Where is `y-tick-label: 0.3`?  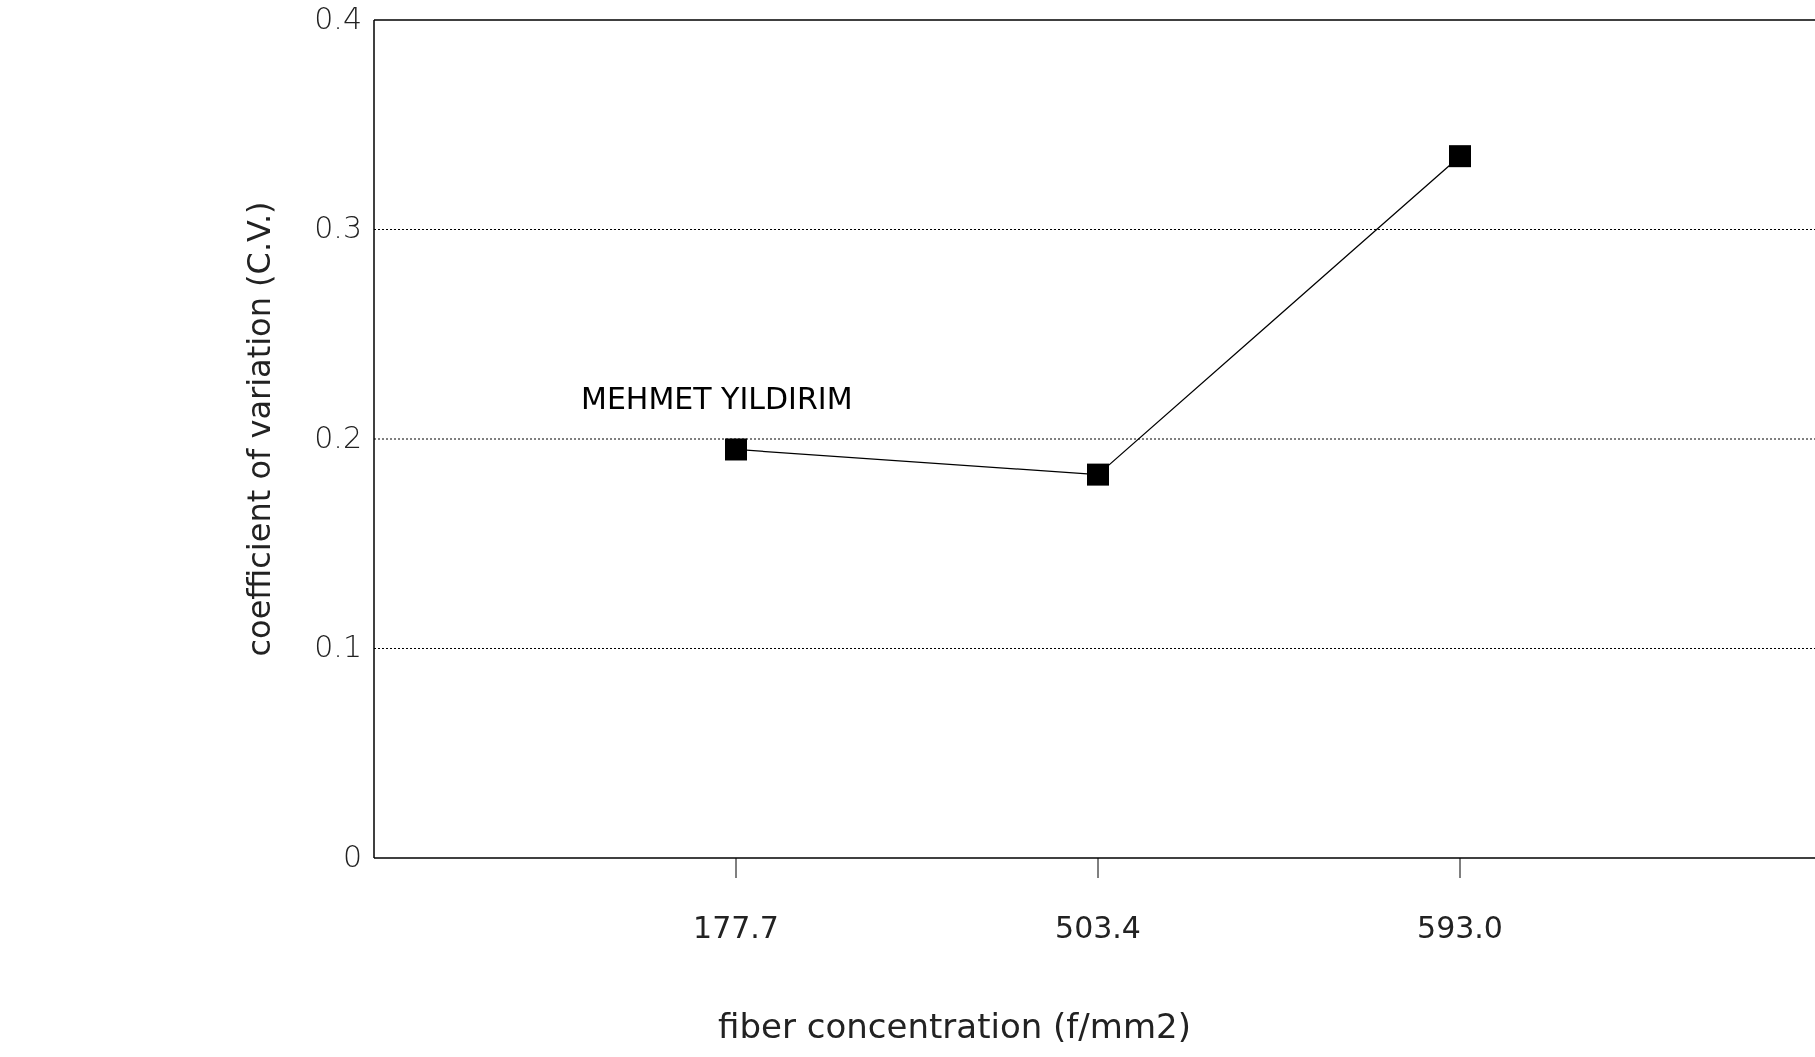
y-tick-label: 0.3 is located at coordinates (338, 227).